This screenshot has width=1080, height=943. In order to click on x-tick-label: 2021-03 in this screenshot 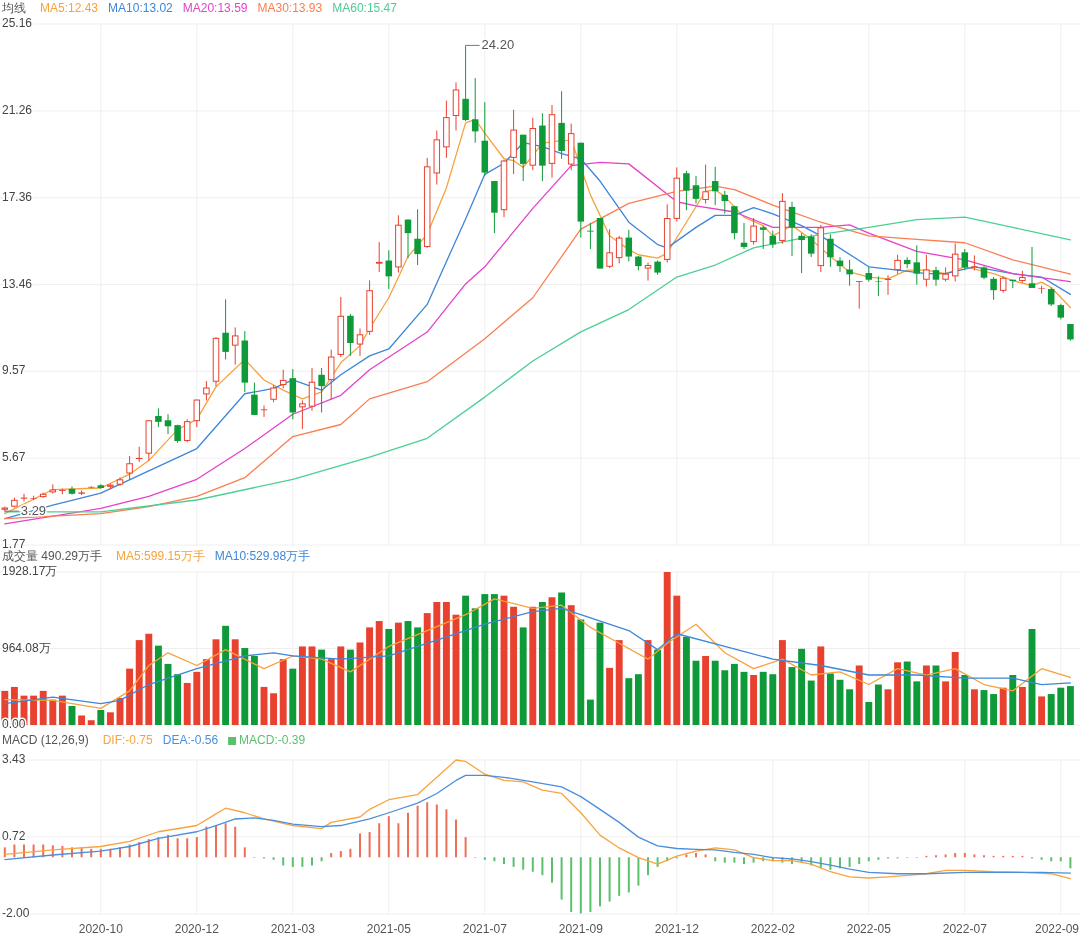, I will do `click(293, 929)`.